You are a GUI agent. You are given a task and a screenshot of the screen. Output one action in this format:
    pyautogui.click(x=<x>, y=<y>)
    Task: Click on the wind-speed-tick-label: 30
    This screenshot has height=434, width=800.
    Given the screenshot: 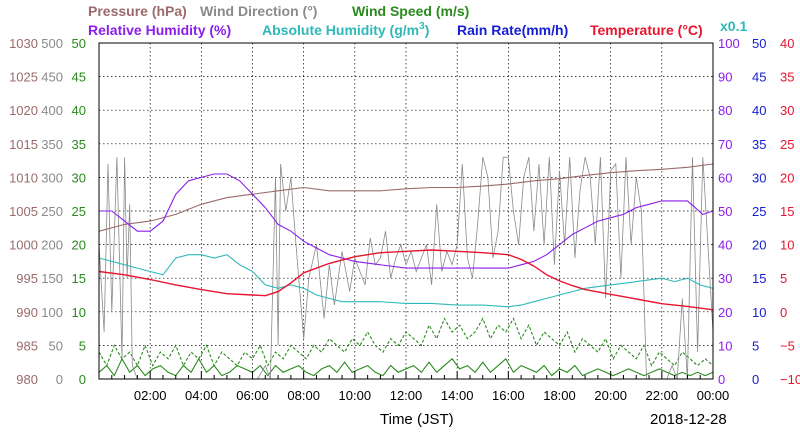 What is the action you would take?
    pyautogui.click(x=79, y=177)
    